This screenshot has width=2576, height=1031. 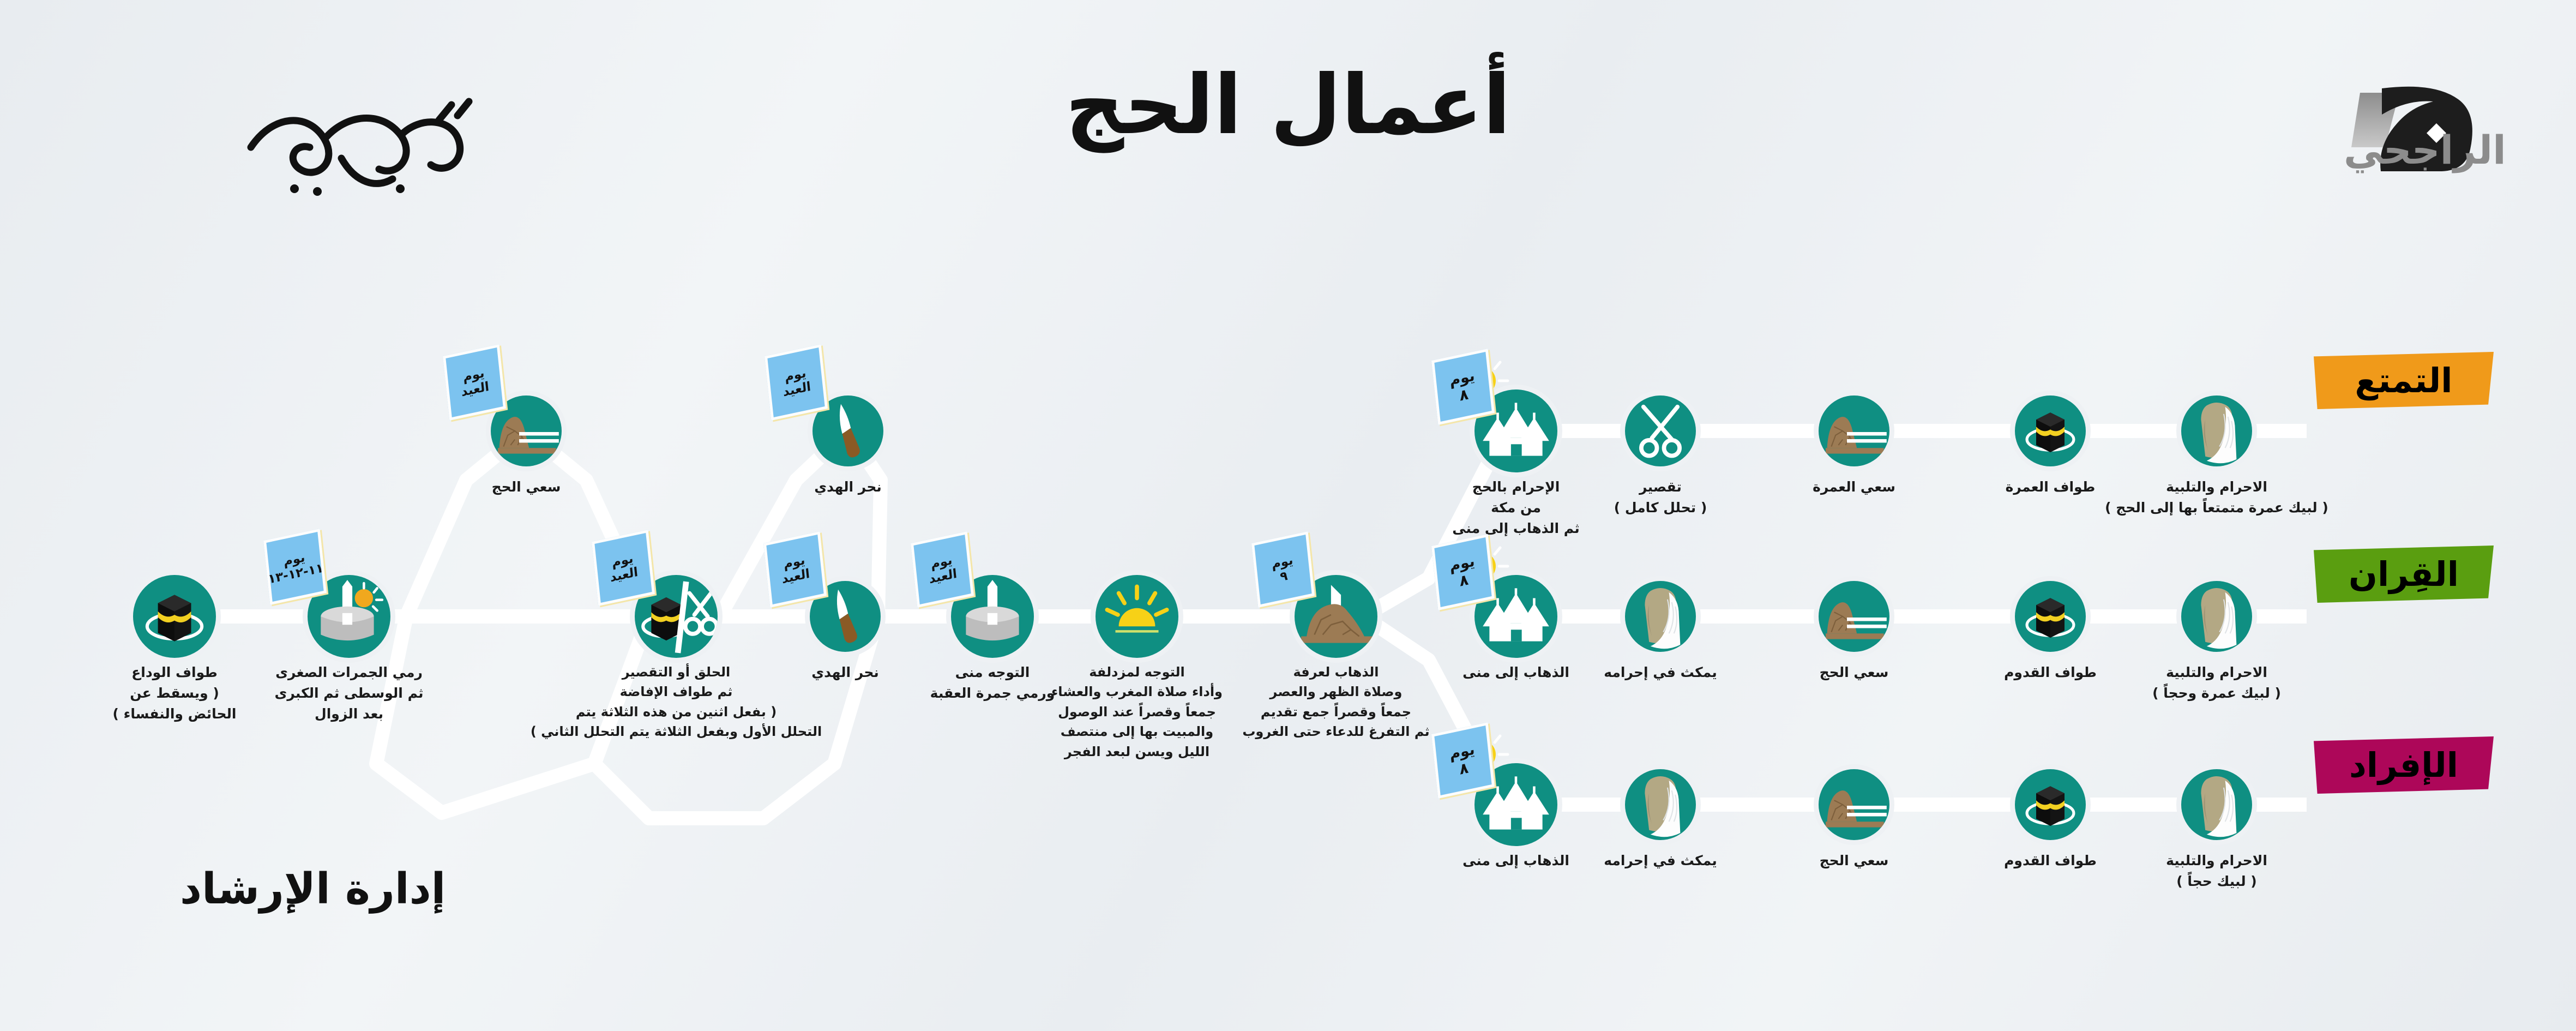 I want to click on node-label: الاحرام والتلبية ( لبيك عمرة وحجاً ), so click(x=2216, y=683).